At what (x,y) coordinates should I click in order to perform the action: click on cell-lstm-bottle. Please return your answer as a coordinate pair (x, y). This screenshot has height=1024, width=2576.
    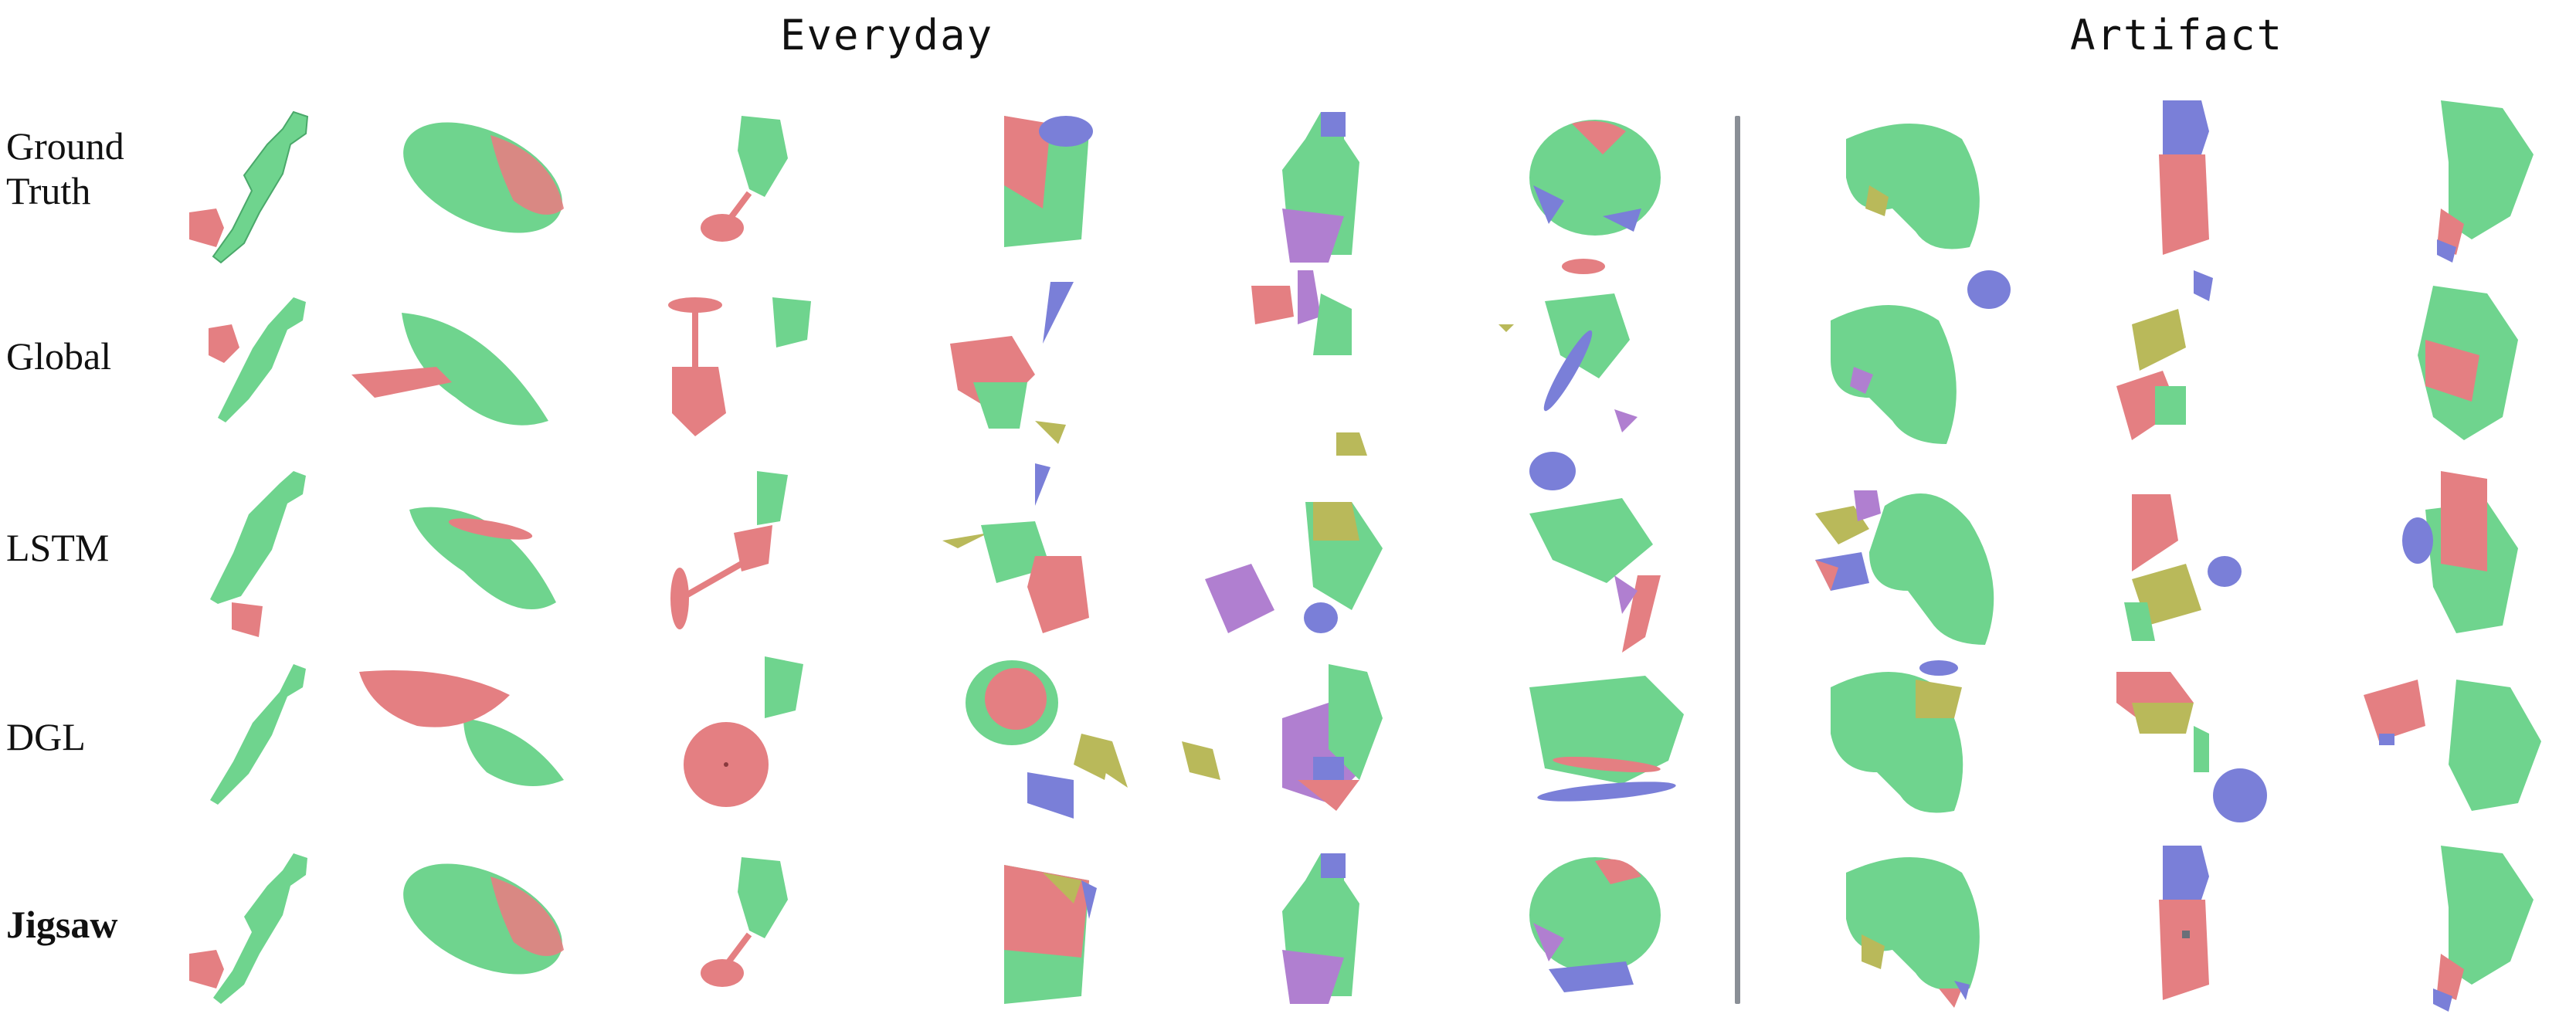
    Looking at the image, I should click on (1294, 567).